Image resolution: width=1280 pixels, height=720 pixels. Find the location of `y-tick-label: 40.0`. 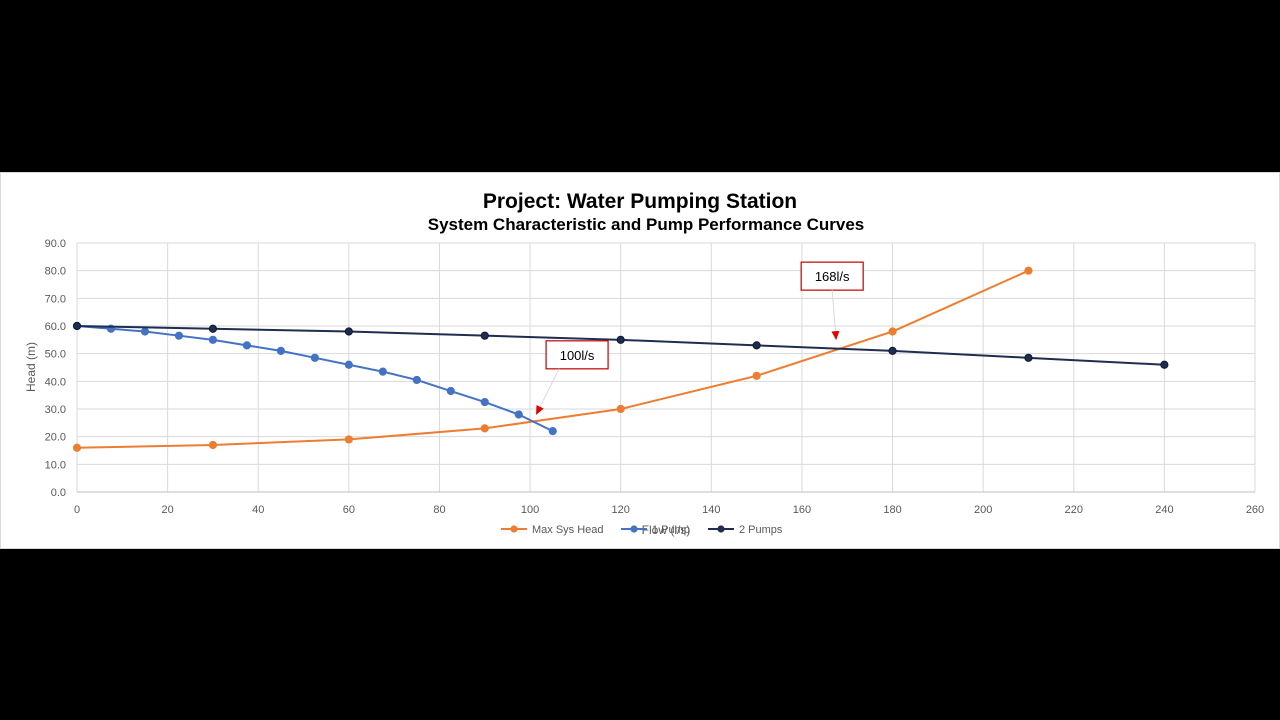

y-tick-label: 40.0 is located at coordinates (55, 382).